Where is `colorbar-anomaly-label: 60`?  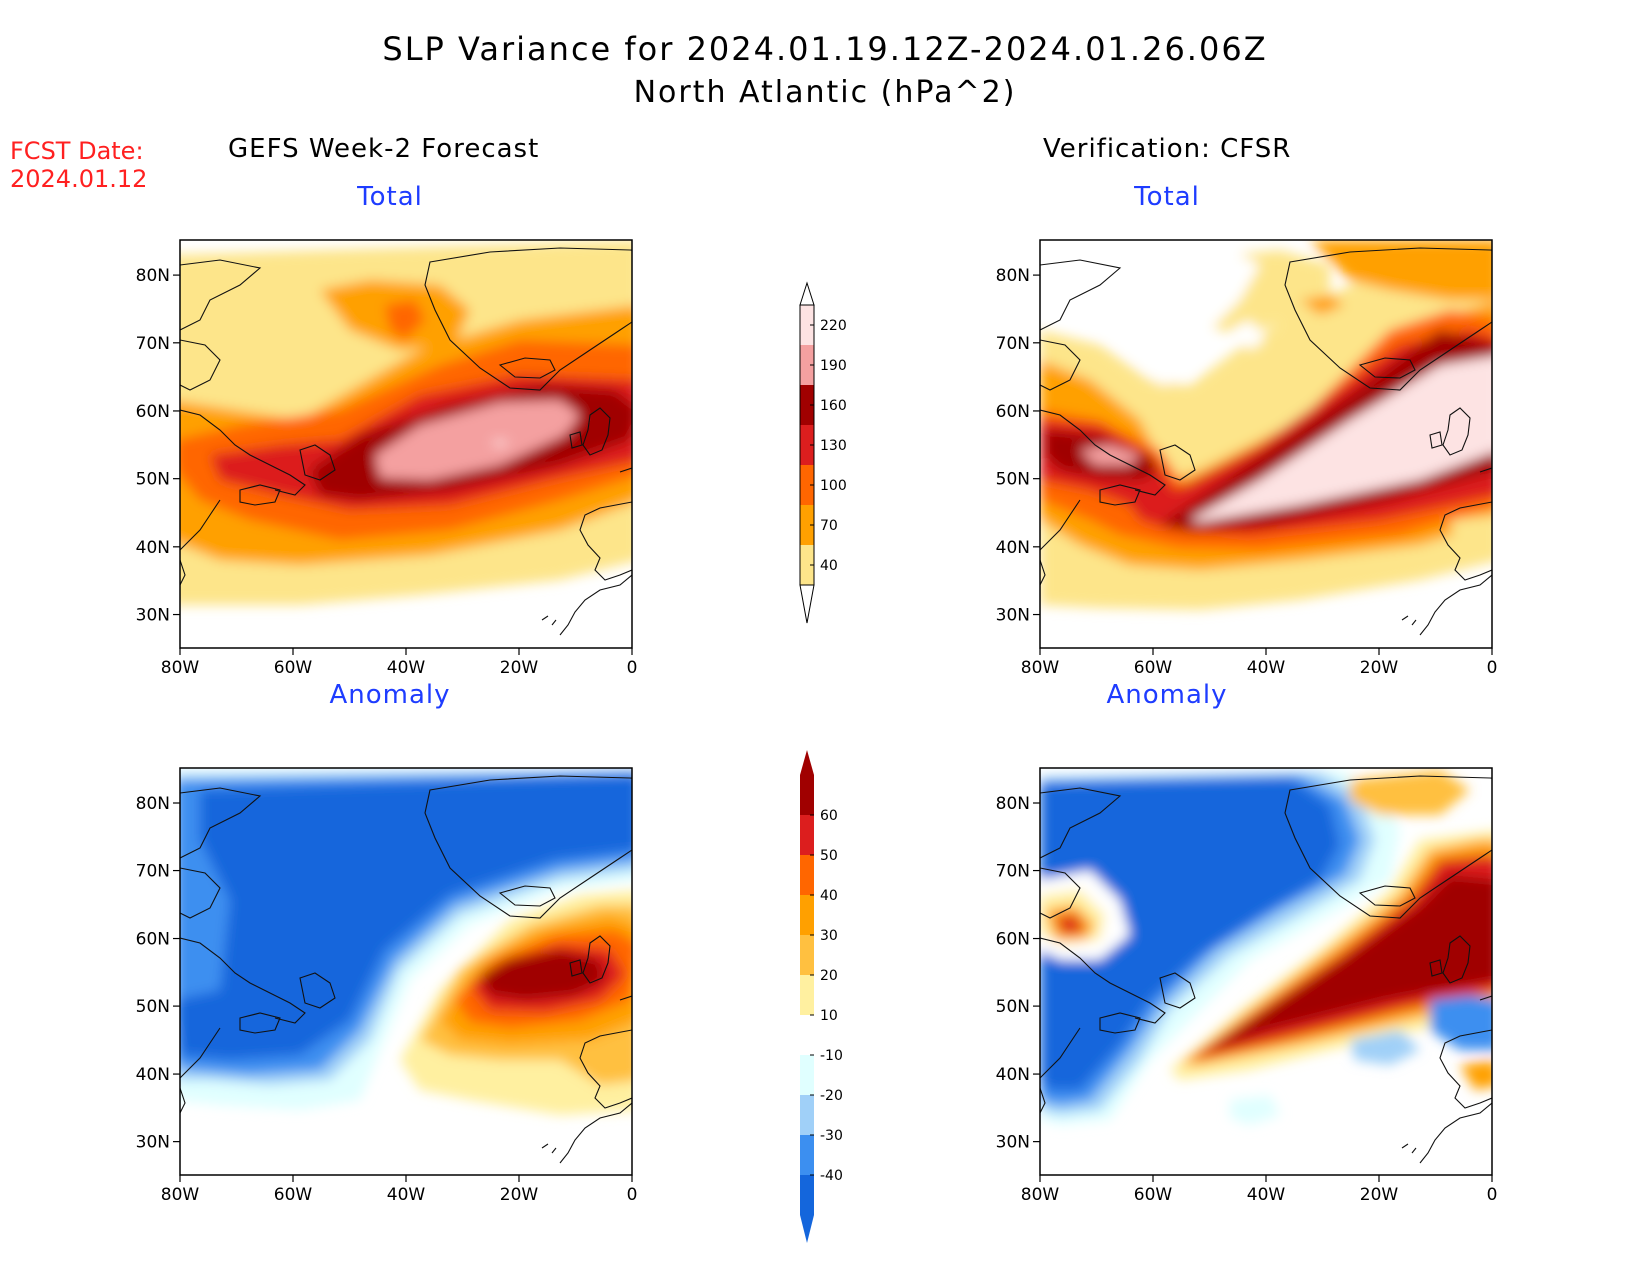
colorbar-anomaly-label: 60 is located at coordinates (829, 816).